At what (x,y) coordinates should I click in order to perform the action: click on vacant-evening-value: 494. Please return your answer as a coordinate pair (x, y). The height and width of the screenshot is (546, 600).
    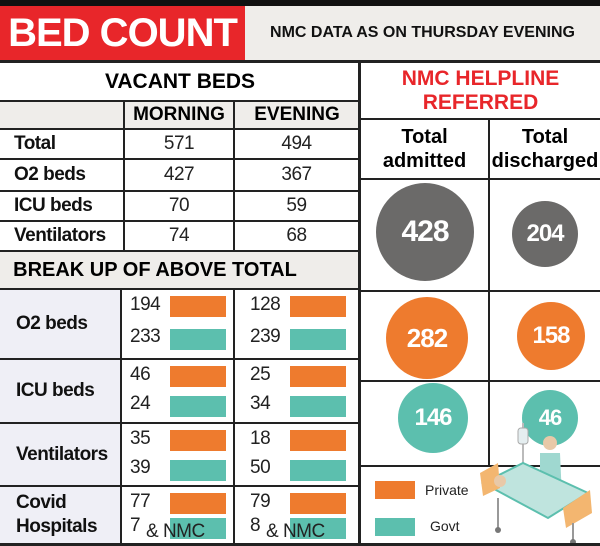
    Looking at the image, I should click on (296, 143).